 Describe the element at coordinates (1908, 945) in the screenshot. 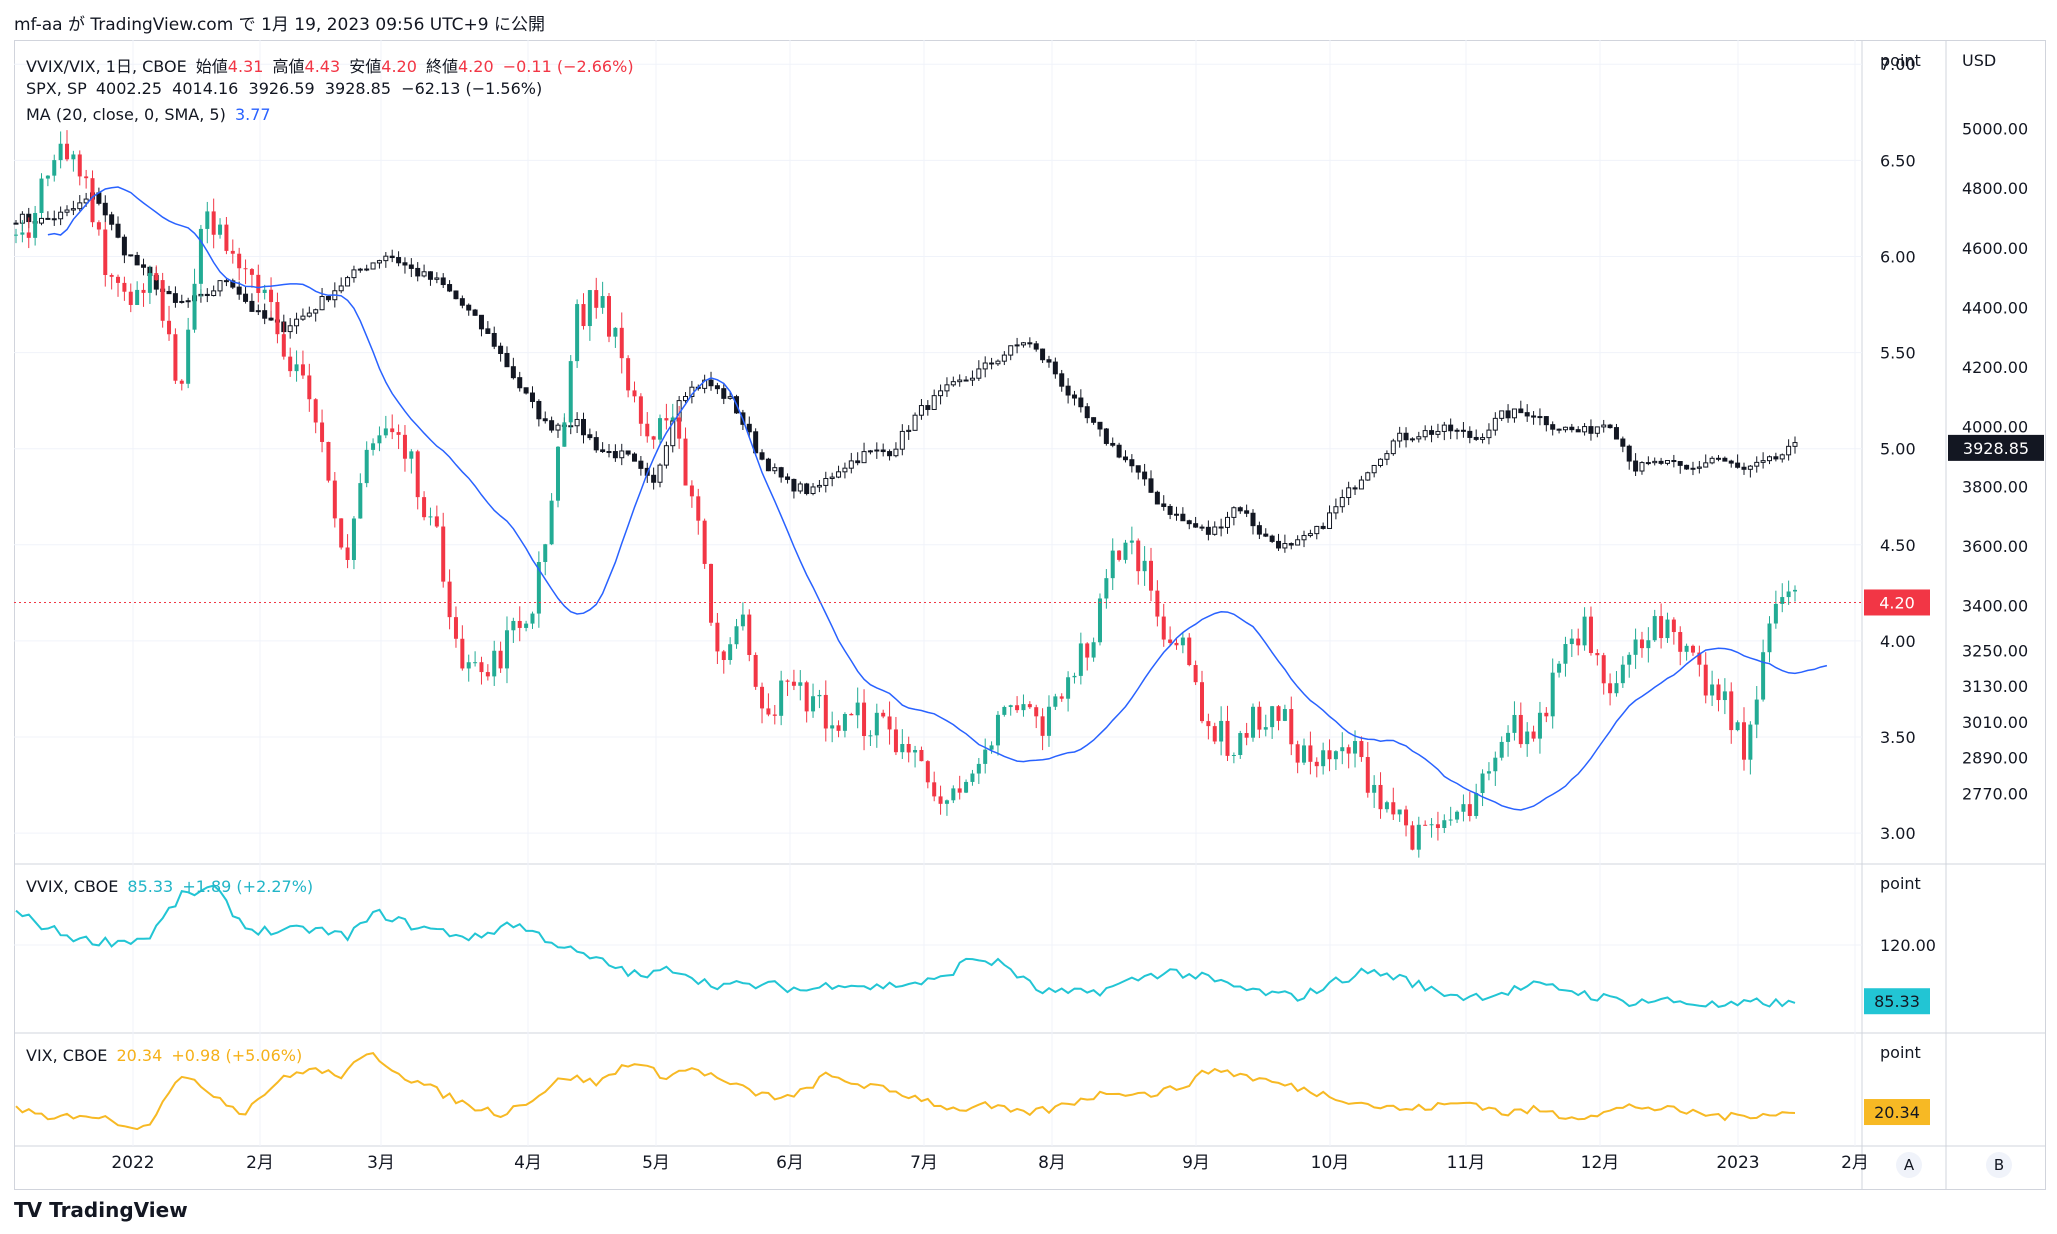

I see `vvix-y-tick-label: 120.00` at that location.